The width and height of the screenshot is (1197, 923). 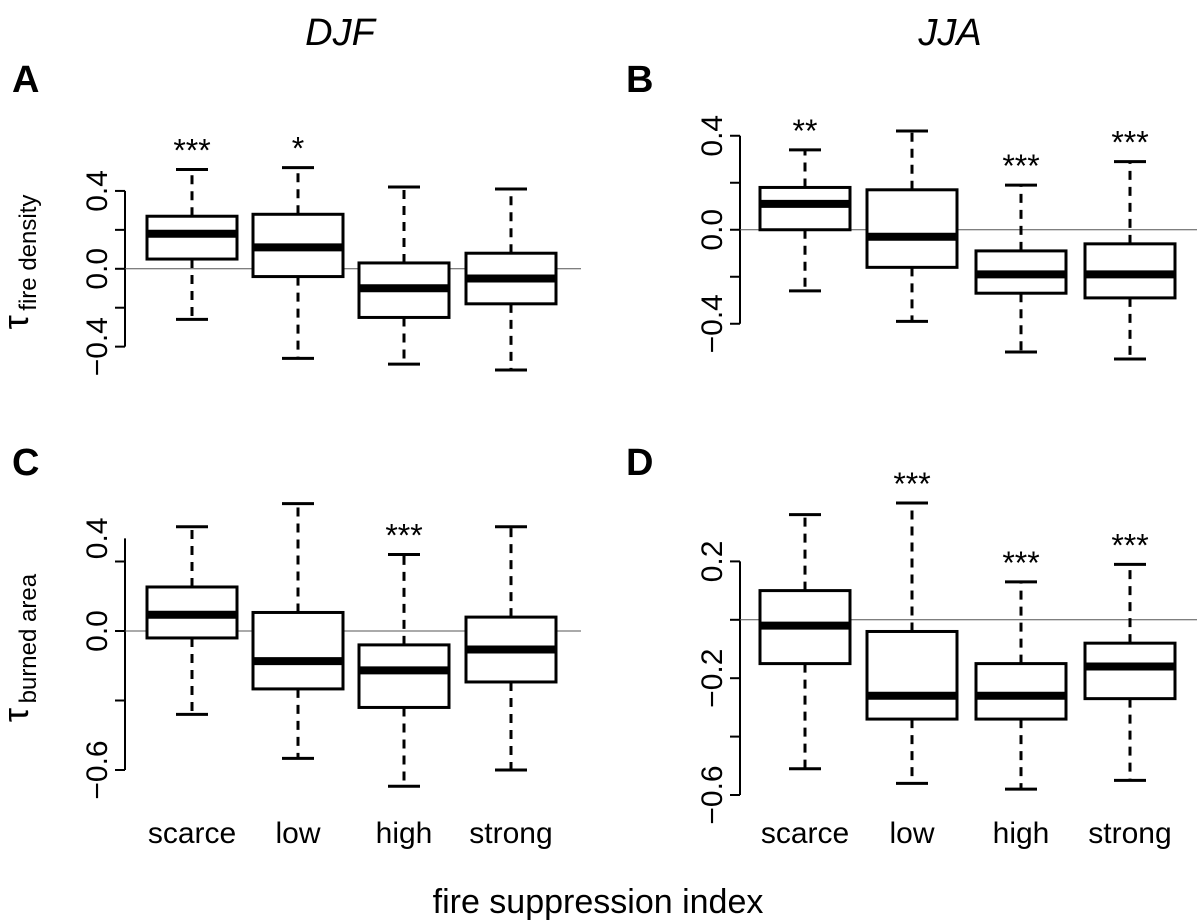 What do you see at coordinates (949, 33) in the screenshot?
I see `col-title-jja: JJA` at bounding box center [949, 33].